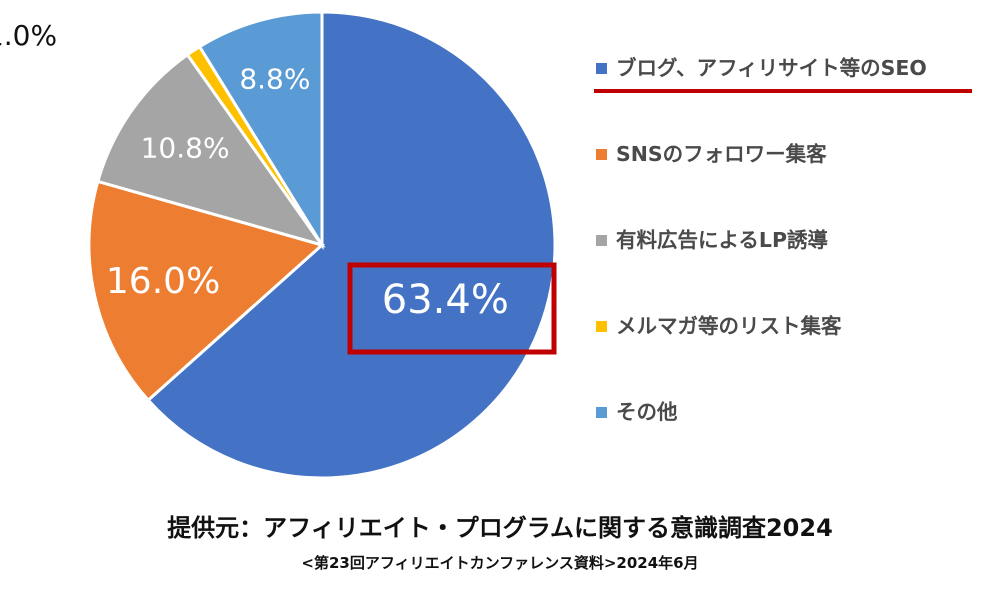 The image size is (1000, 590). I want to click on legend-item-sns: SNSのフォロワー集客, so click(791, 181).